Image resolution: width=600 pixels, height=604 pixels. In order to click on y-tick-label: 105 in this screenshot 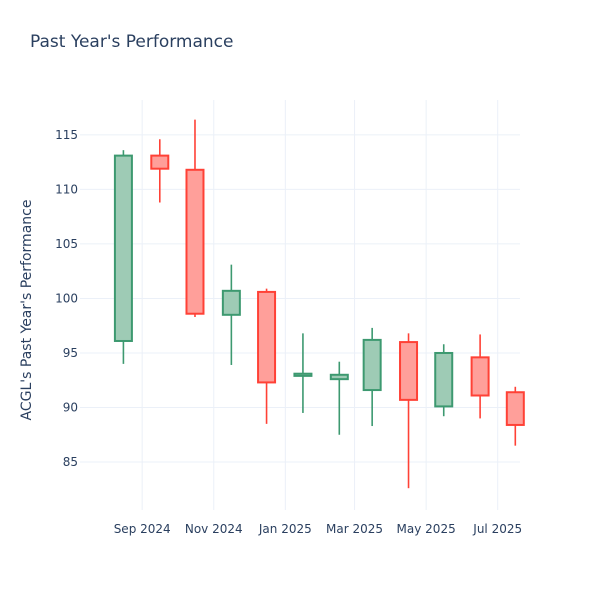, I will do `click(66, 244)`.